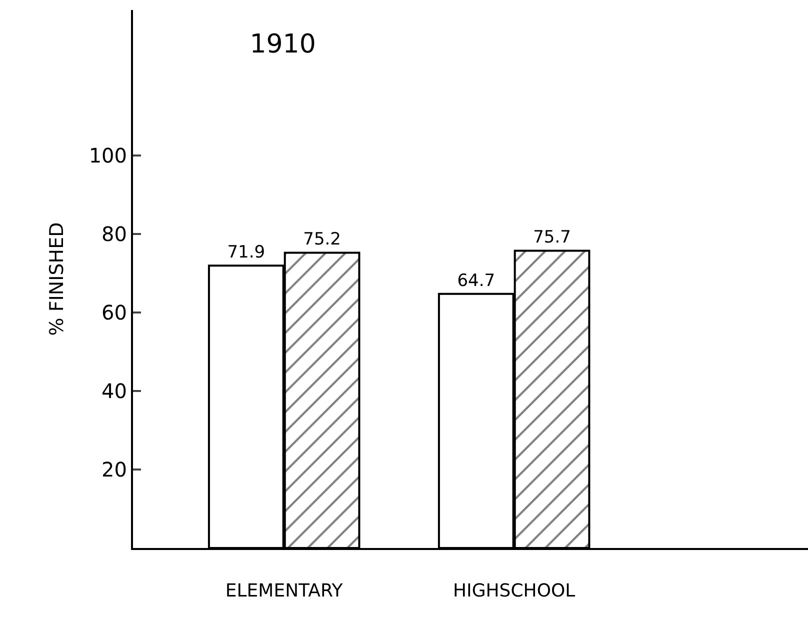  Describe the element at coordinates (57, 279) in the screenshot. I see `y-axis-title: % FINISHED` at that location.